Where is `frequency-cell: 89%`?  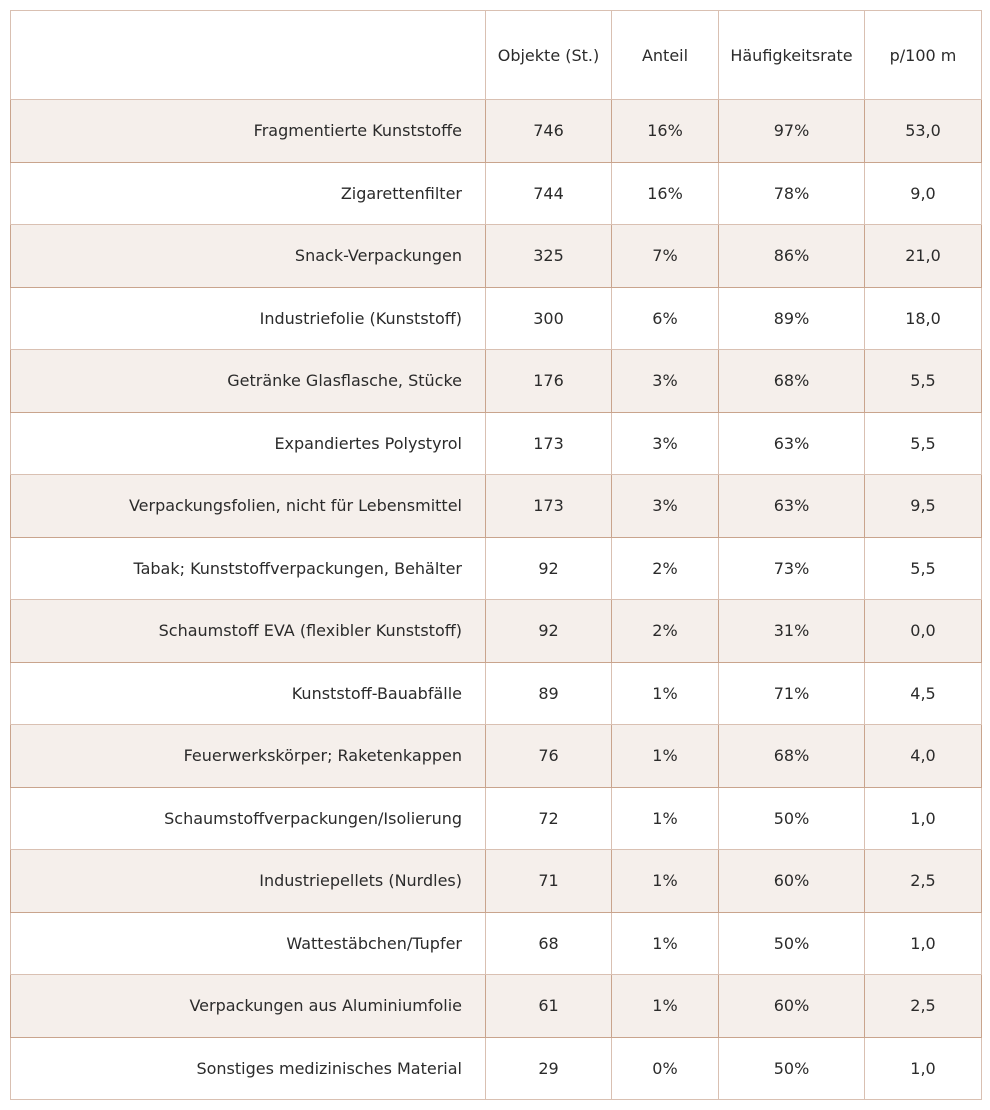 frequency-cell: 89% is located at coordinates (791, 318).